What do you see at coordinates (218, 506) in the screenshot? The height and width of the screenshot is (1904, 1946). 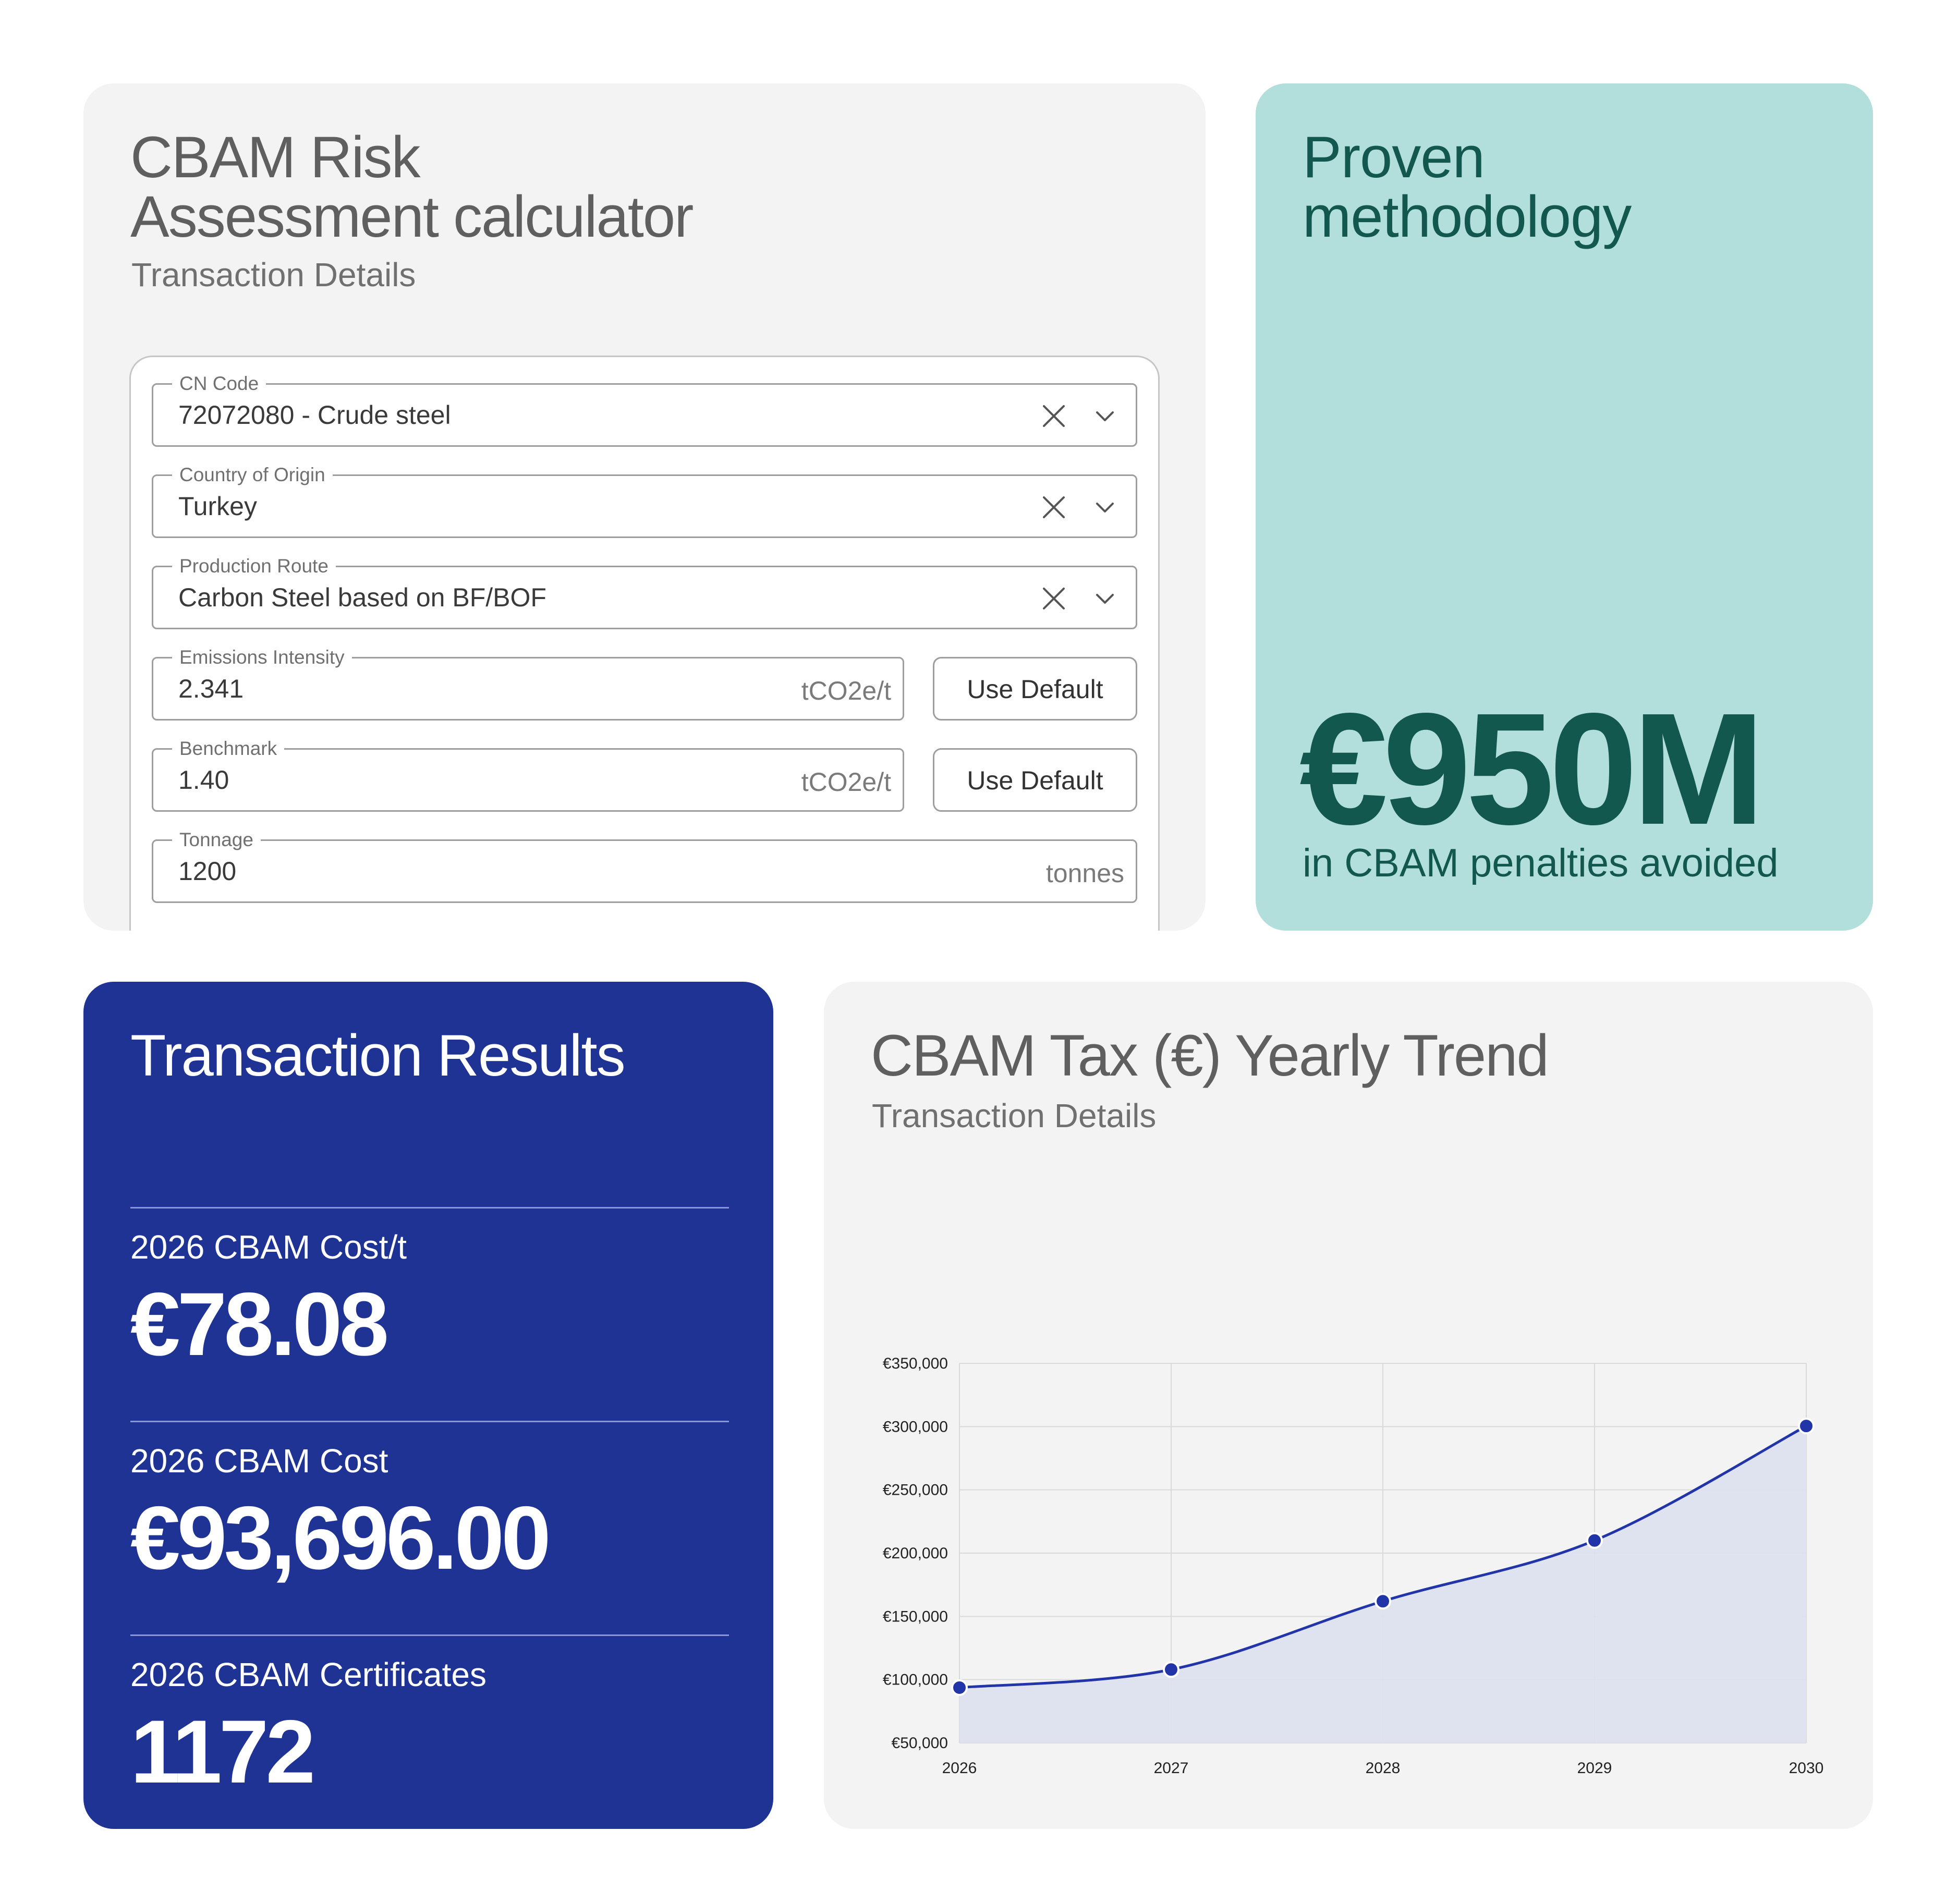 I see `country-value: Turkey` at bounding box center [218, 506].